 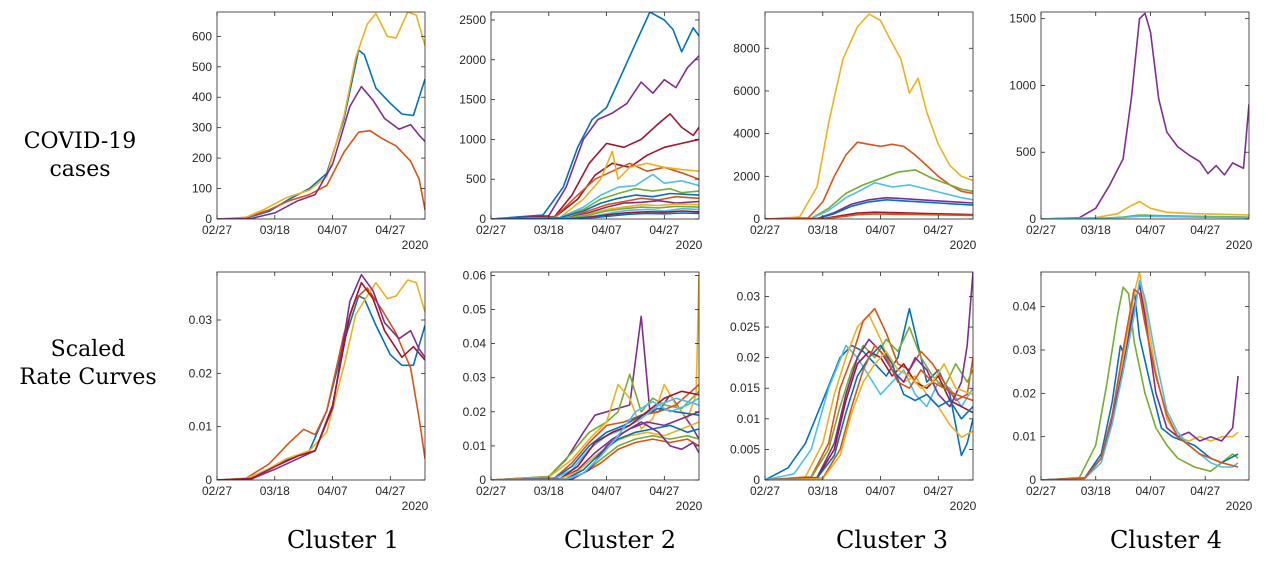 I want to click on y-tick-label: 100, so click(x=202, y=189).